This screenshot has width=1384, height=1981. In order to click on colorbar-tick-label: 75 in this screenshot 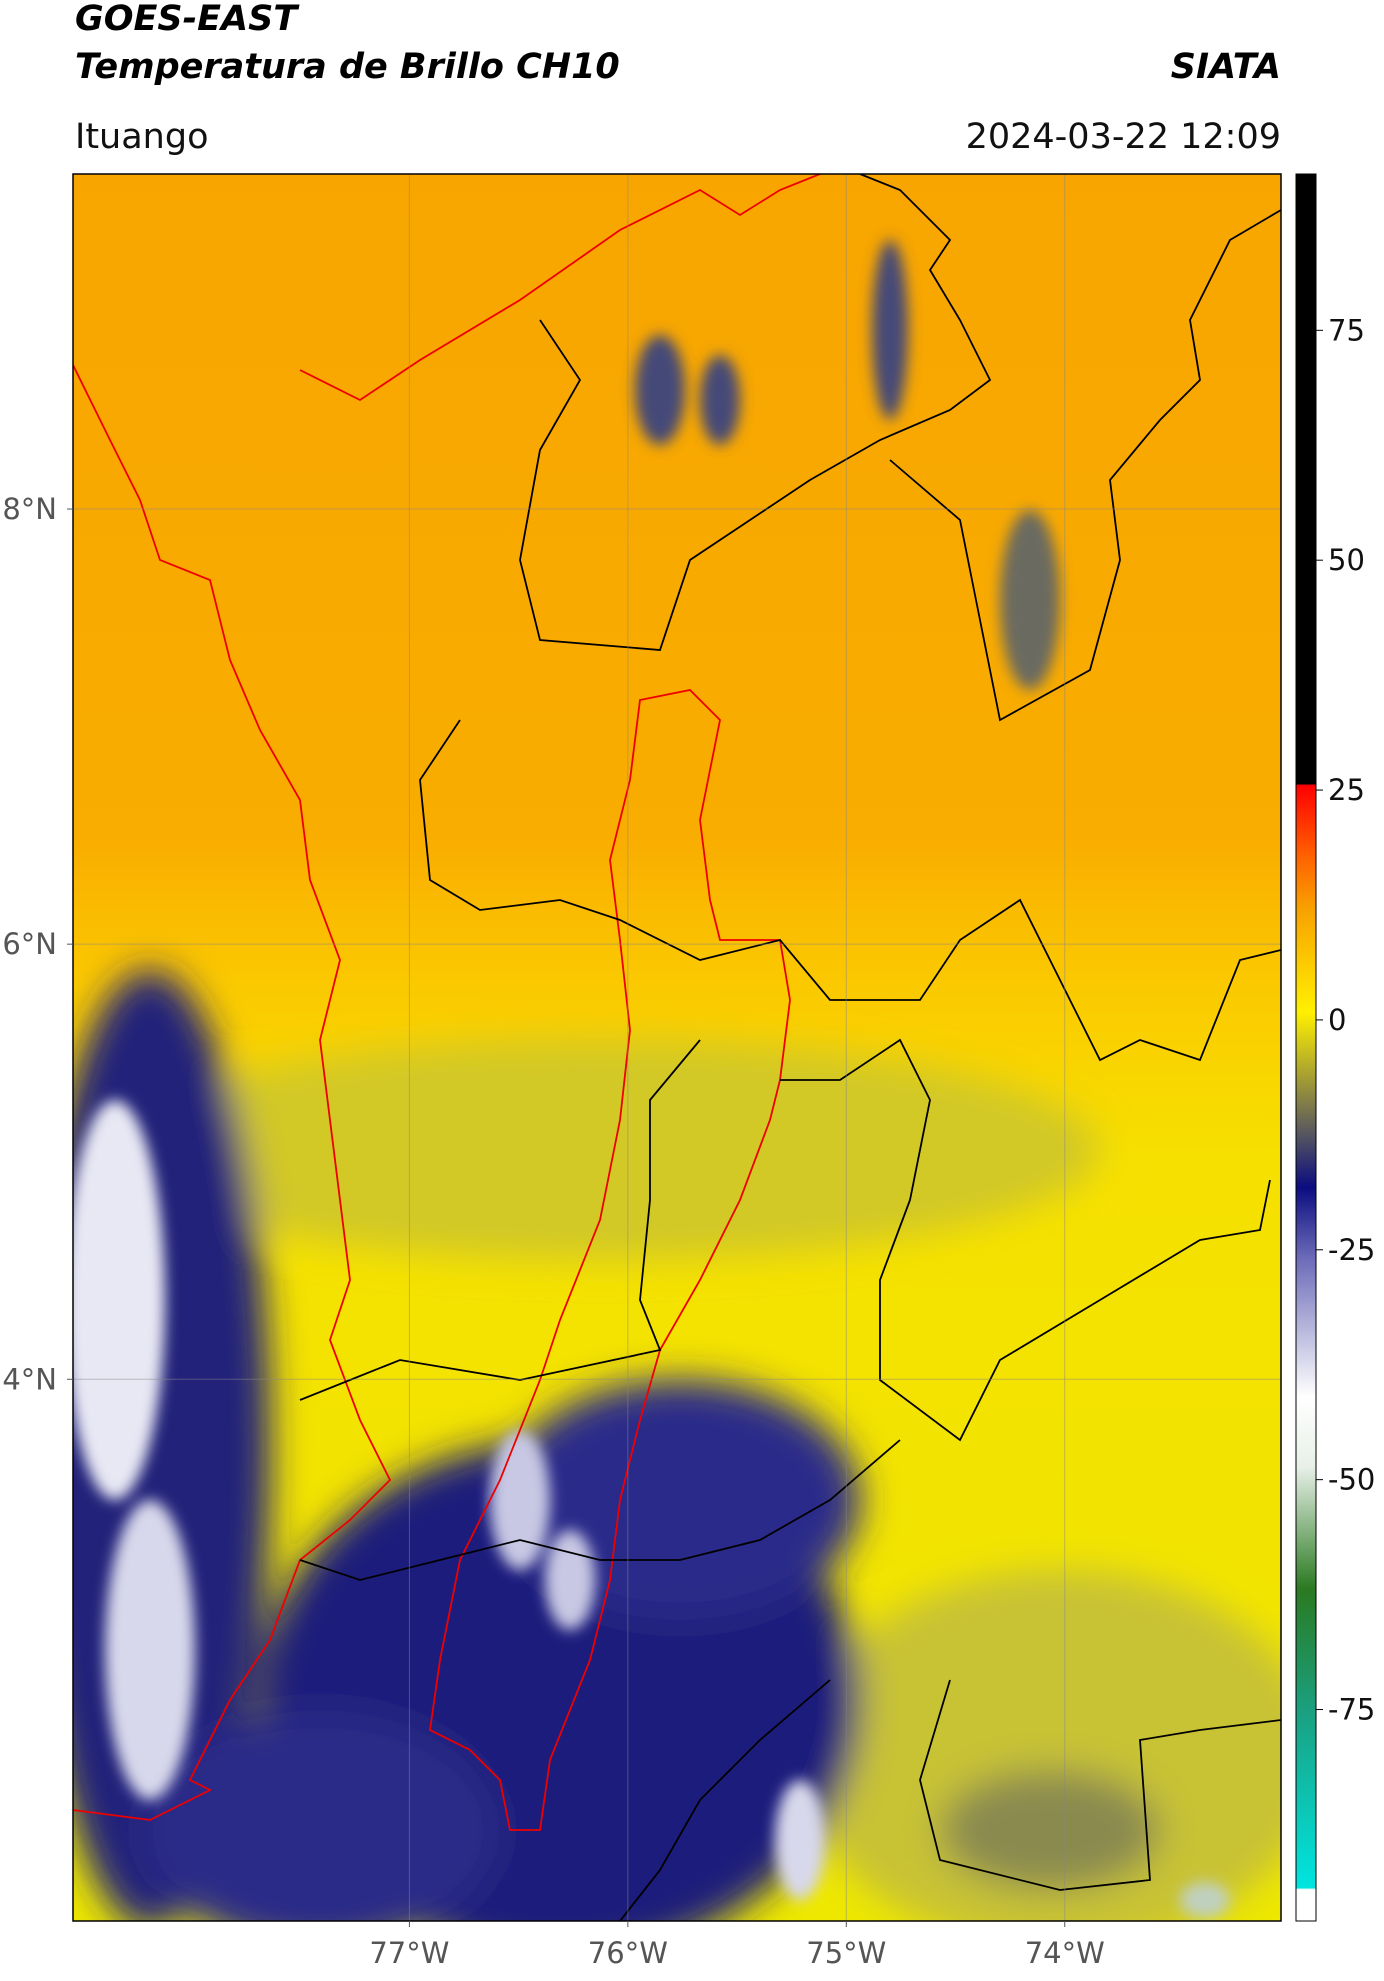, I will do `click(1346, 330)`.